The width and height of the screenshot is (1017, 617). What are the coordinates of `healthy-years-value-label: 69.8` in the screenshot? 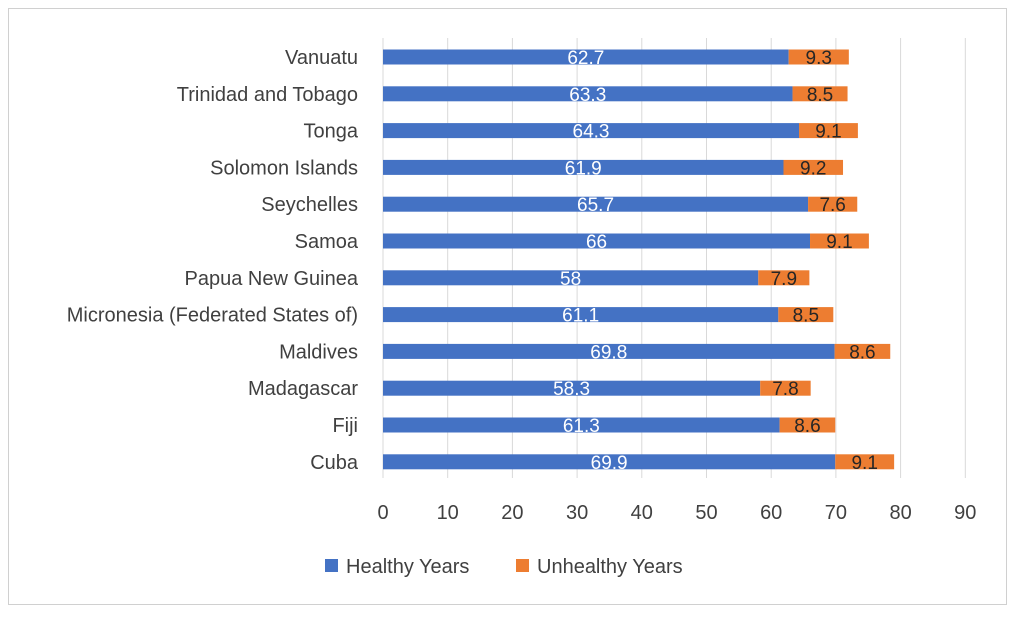 It's located at (608, 352).